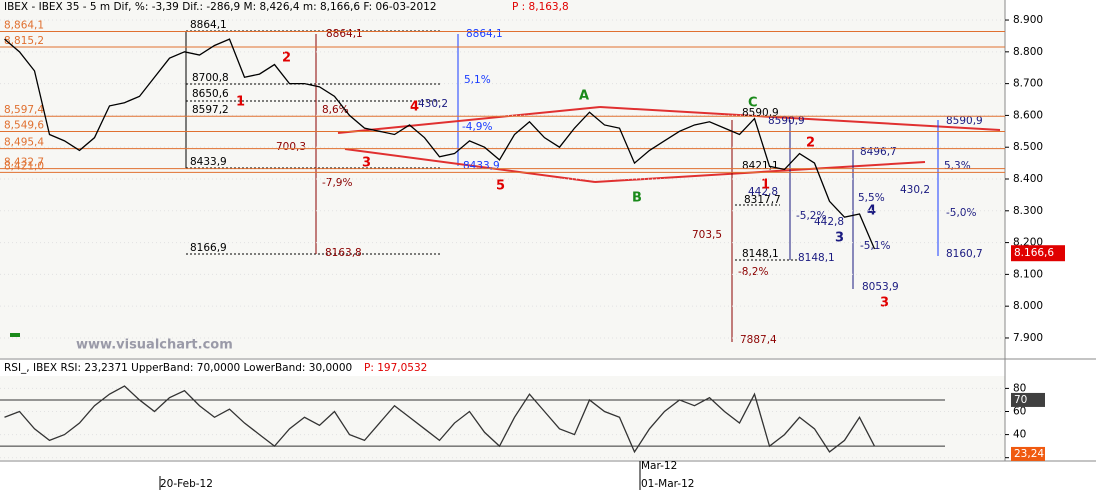 This screenshot has height=495, width=1096. What do you see at coordinates (210, 78) in the screenshot?
I see `annotation: 8700,8` at bounding box center [210, 78].